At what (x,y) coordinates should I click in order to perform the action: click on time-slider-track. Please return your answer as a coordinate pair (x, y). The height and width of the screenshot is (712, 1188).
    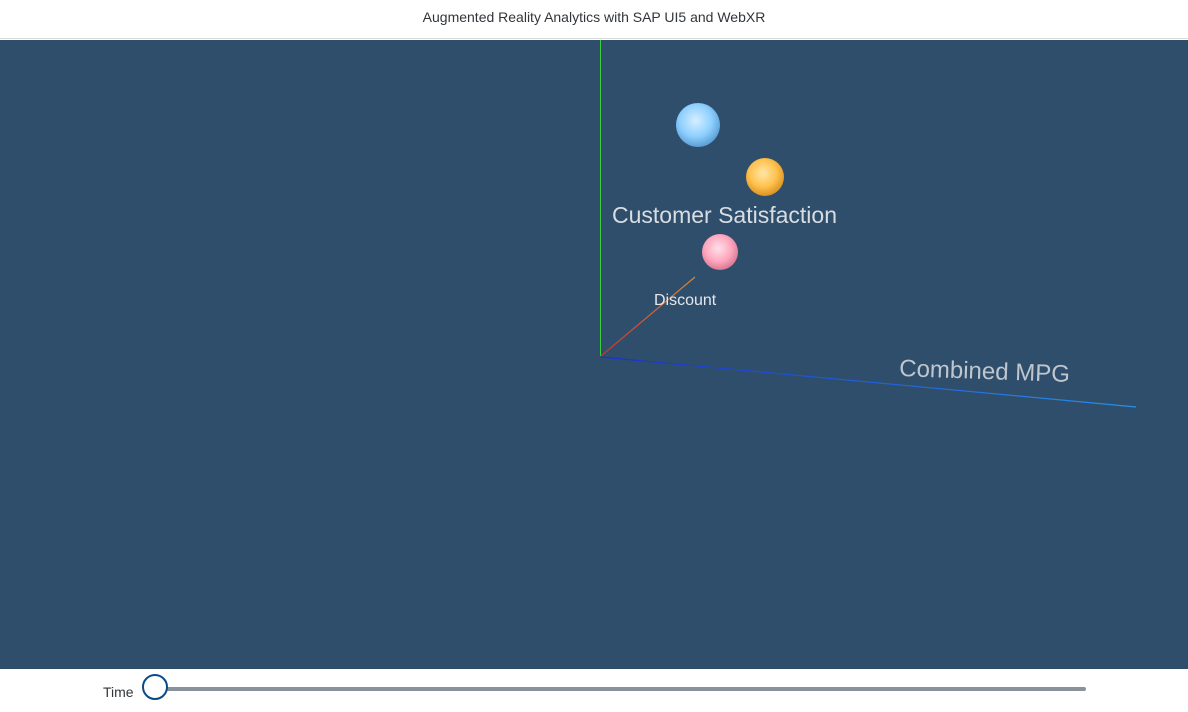
    Looking at the image, I should click on (621, 689).